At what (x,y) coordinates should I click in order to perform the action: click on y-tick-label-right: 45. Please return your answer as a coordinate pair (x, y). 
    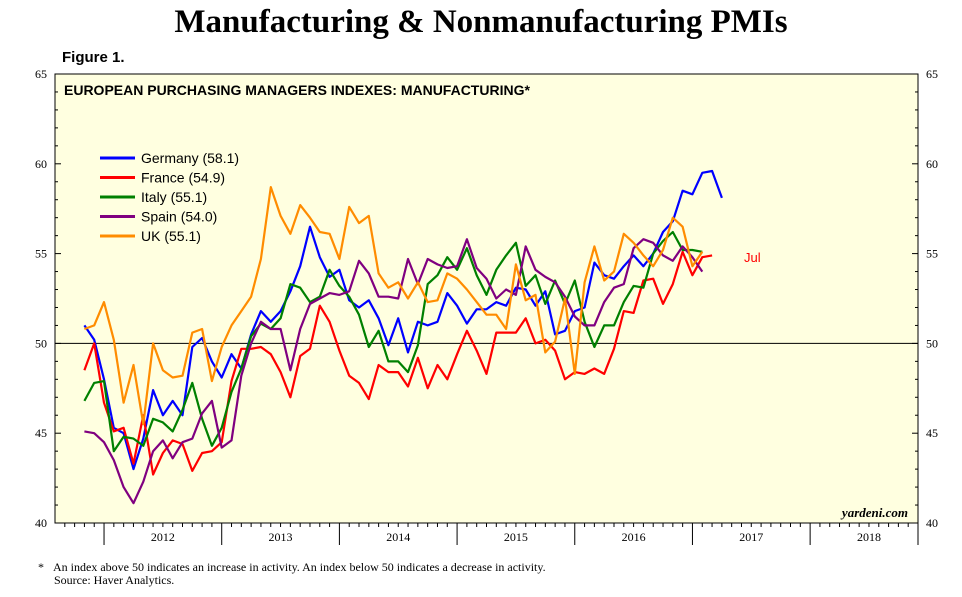
    Looking at the image, I should click on (932, 433).